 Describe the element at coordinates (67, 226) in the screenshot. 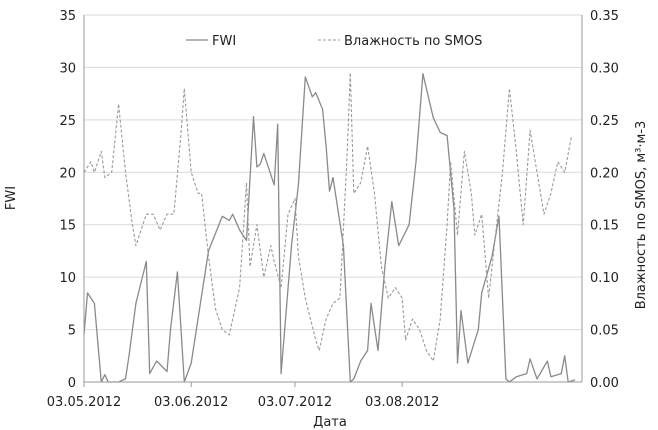

I see `left-axis-tick-label: 15` at that location.